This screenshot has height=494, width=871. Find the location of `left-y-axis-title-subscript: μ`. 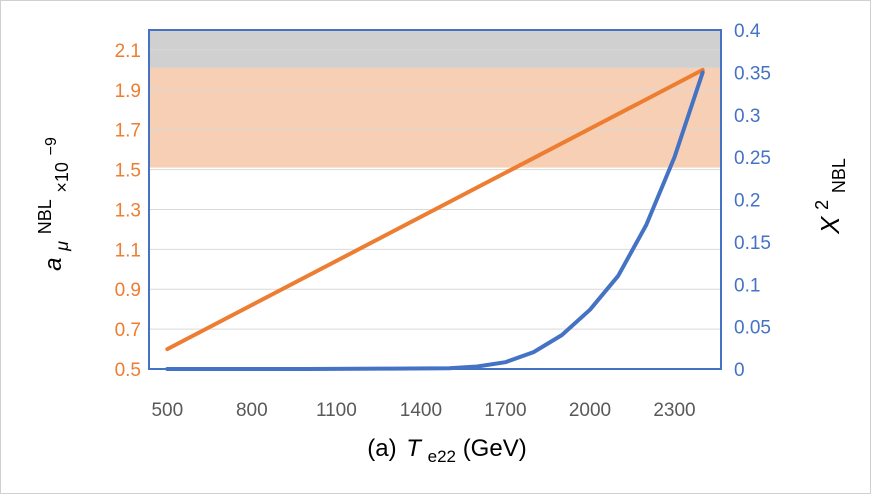

left-y-axis-title-subscript: μ is located at coordinates (62, 246).